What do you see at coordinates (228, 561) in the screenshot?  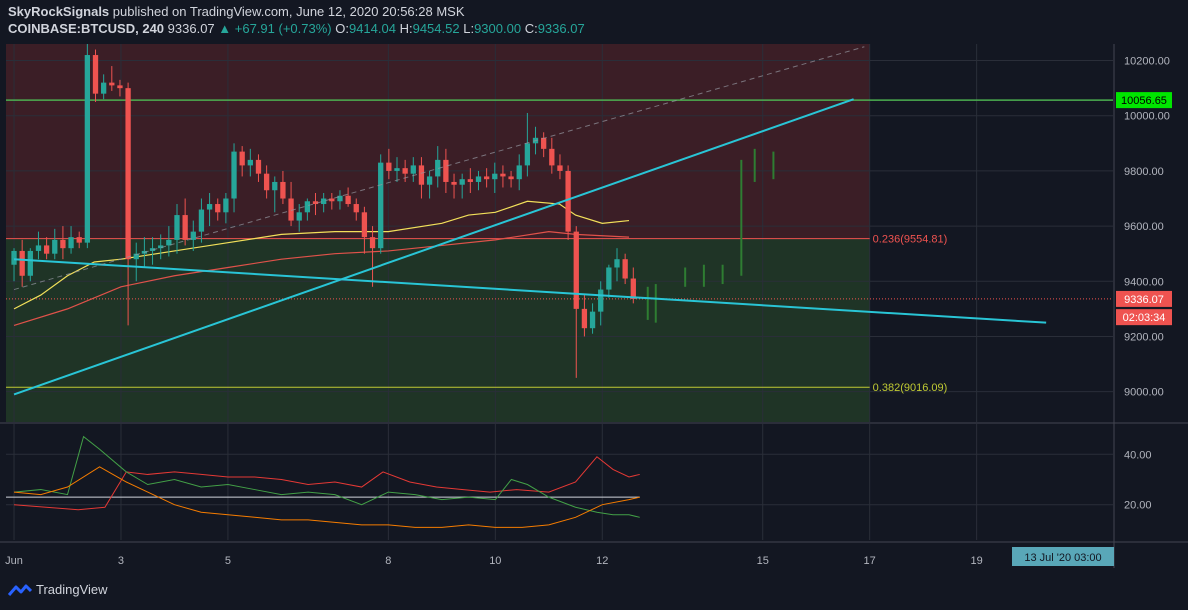 I see `time-tick-label: 5` at bounding box center [228, 561].